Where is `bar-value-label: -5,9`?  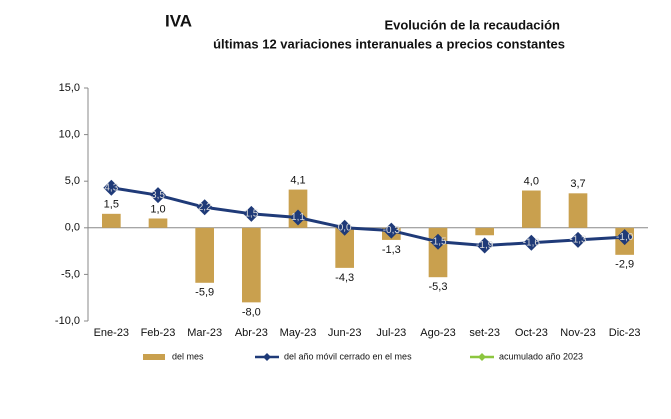 bar-value-label: -5,9 is located at coordinates (204, 293).